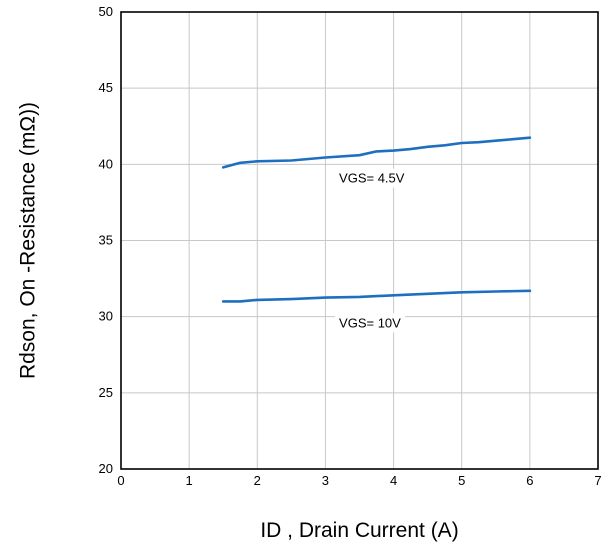  What do you see at coordinates (106, 240) in the screenshot?
I see `y-tick-label: 35` at bounding box center [106, 240].